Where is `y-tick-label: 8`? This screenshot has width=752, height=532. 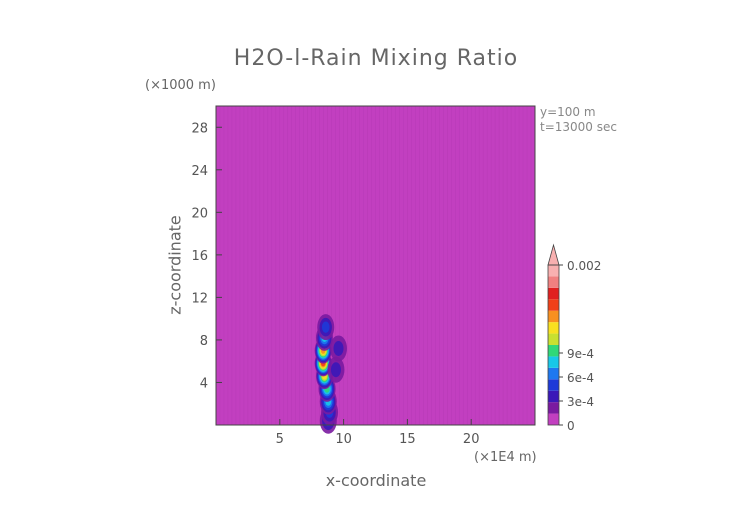 y-tick-label: 8 is located at coordinates (204, 341).